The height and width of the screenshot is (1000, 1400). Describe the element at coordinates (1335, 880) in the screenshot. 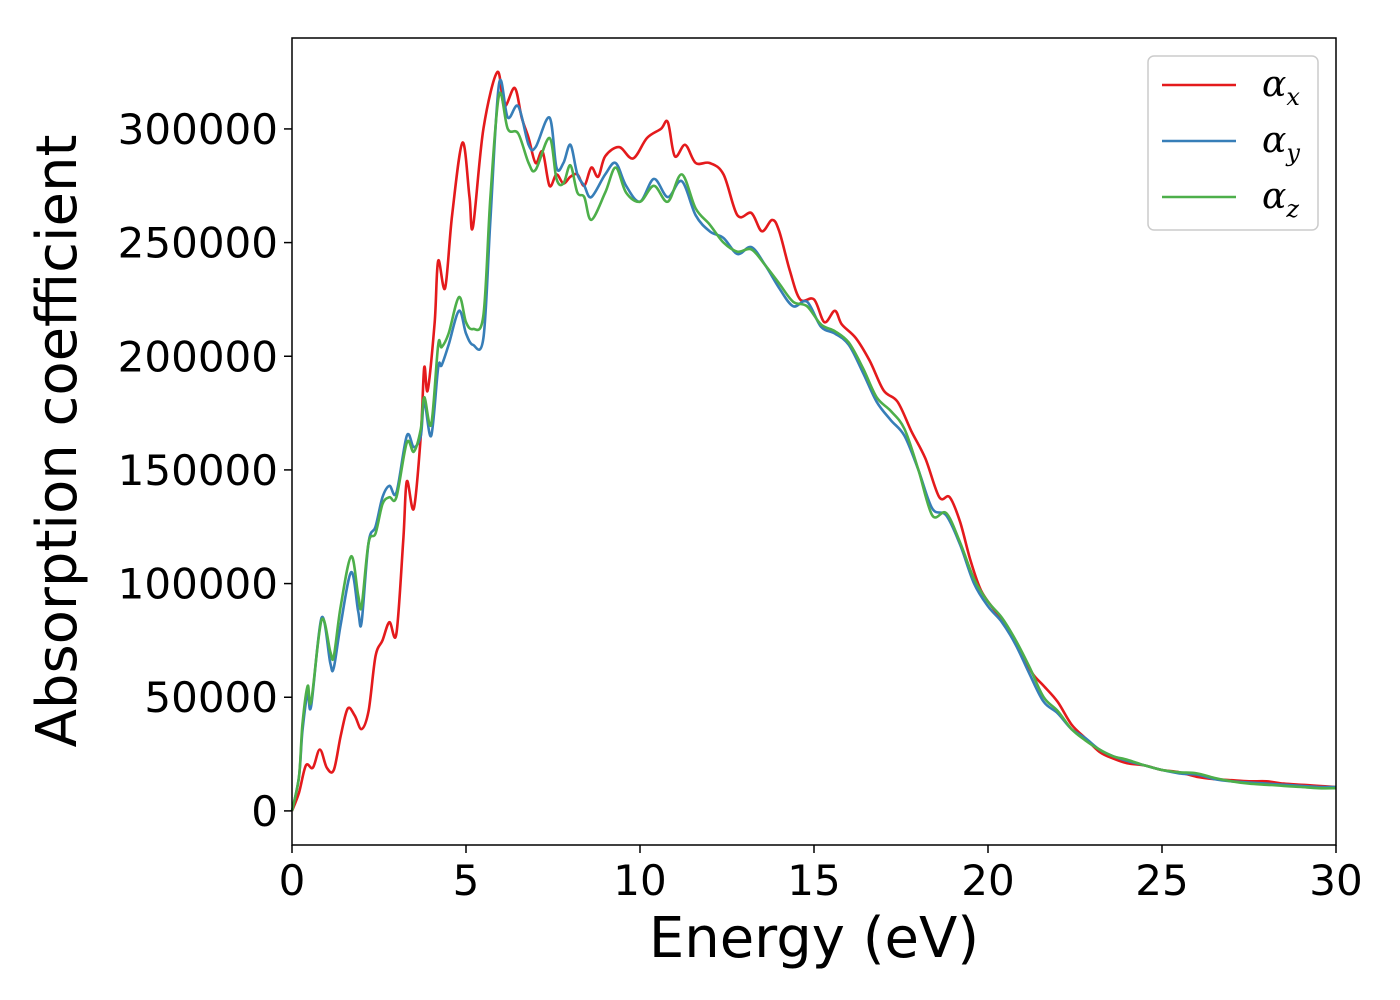

I see `x-tick-label: 30` at that location.